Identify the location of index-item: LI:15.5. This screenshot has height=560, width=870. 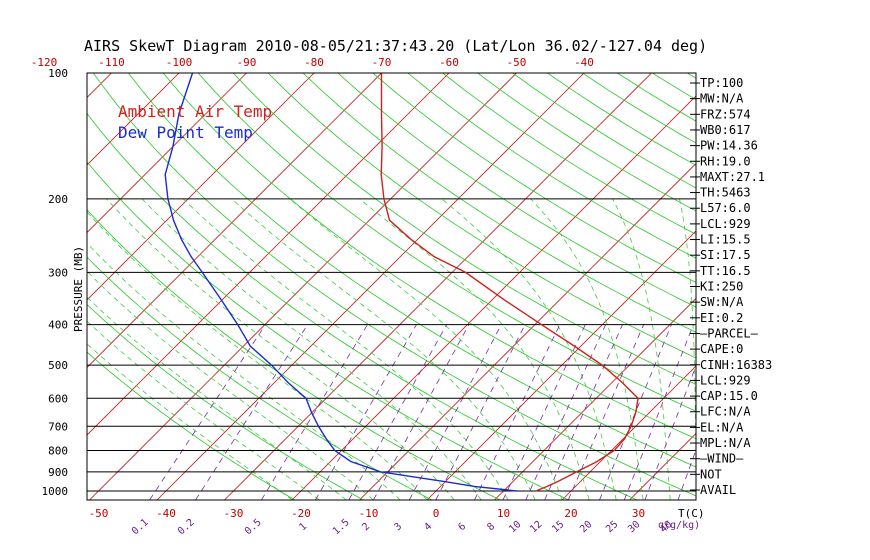
(725, 240).